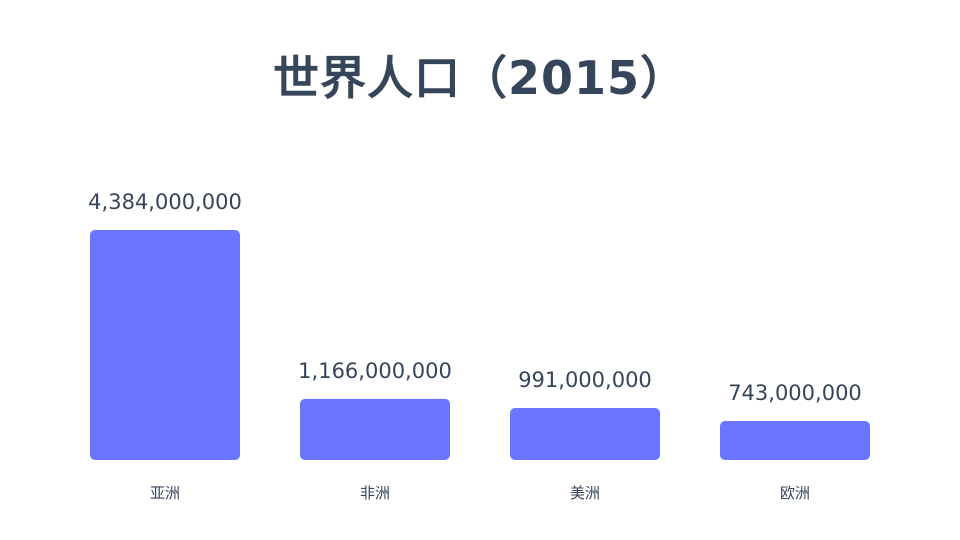 The height and width of the screenshot is (540, 960). Describe the element at coordinates (375, 371) in the screenshot. I see `data-label-2: 1,166,000,000` at that location.